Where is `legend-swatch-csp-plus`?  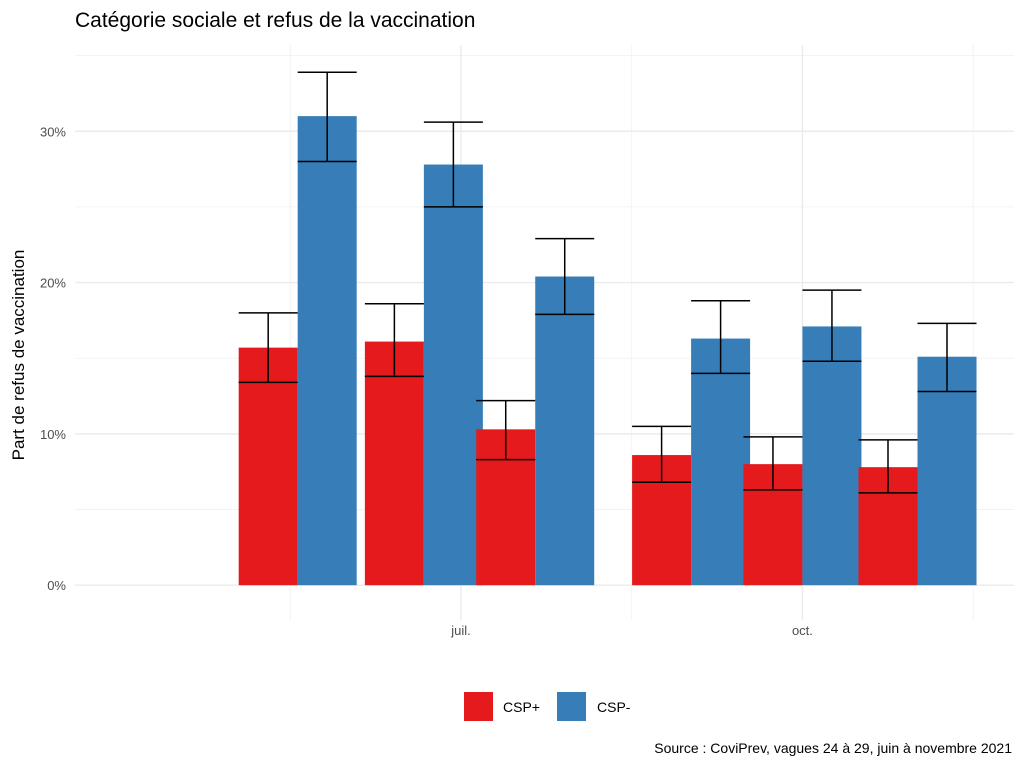 legend-swatch-csp-plus is located at coordinates (478, 706).